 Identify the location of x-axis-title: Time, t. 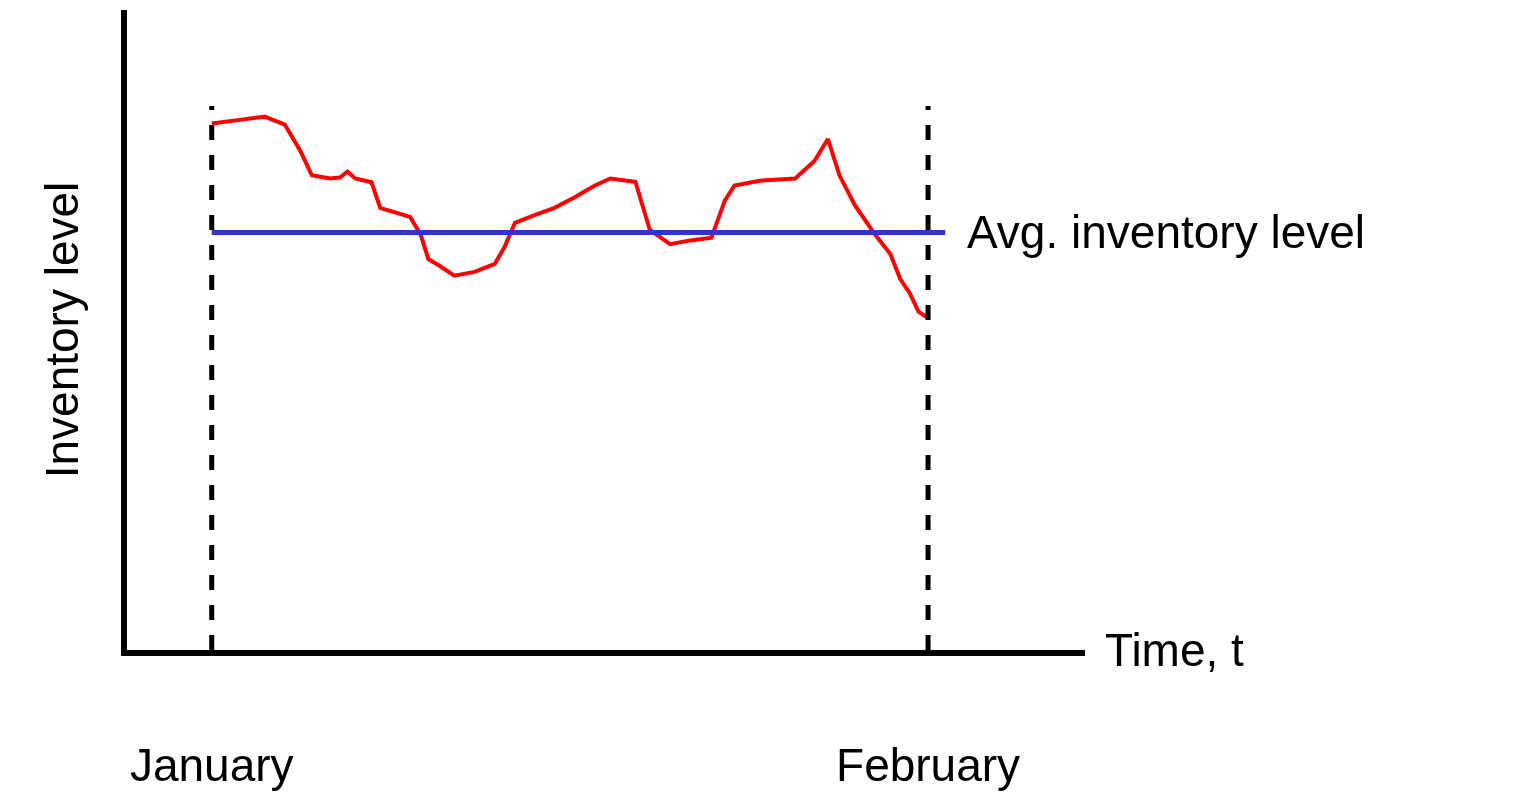
(1175, 650).